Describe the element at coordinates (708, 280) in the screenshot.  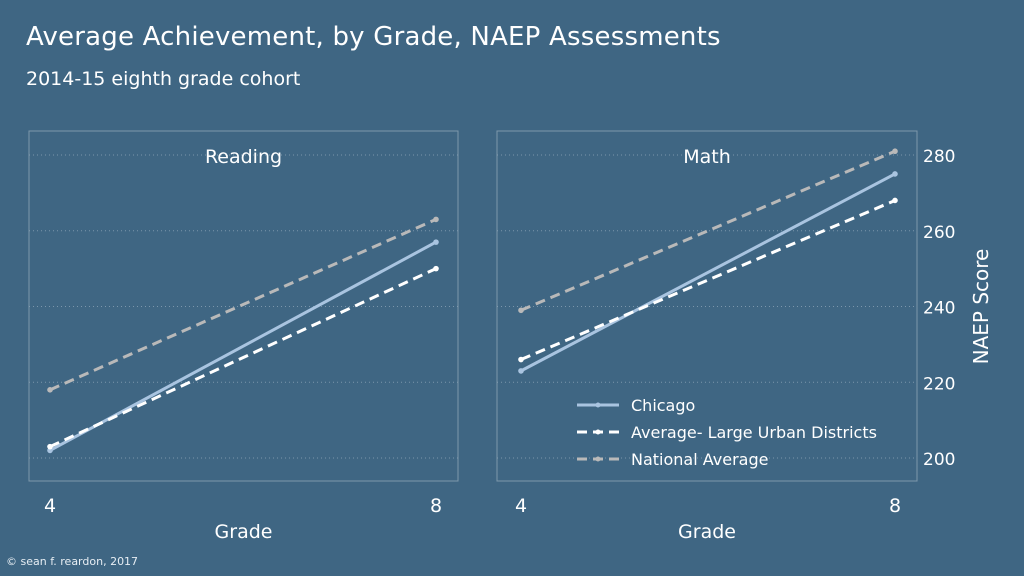
I see `math-series-large-urban-line` at that location.